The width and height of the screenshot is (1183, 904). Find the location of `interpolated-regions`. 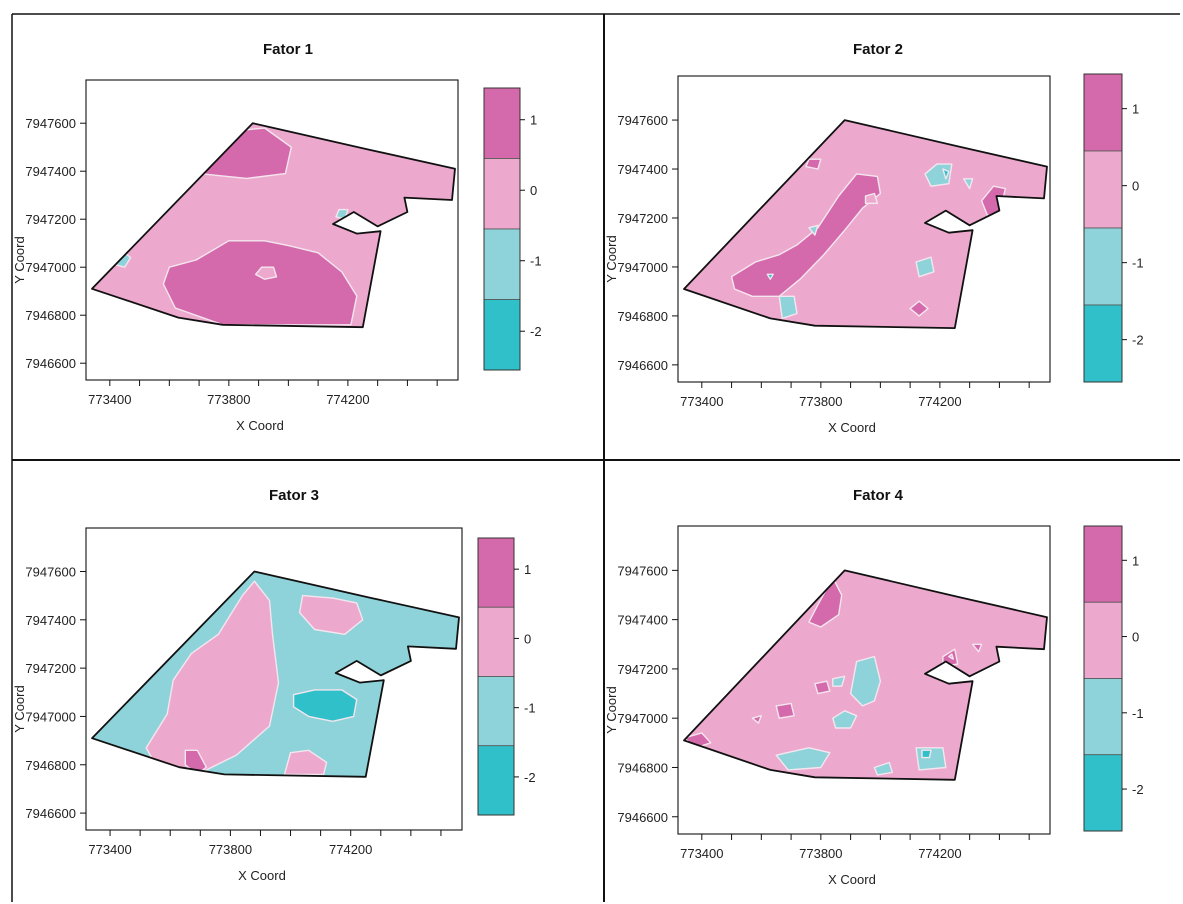

interpolated-regions is located at coordinates (254, 678).